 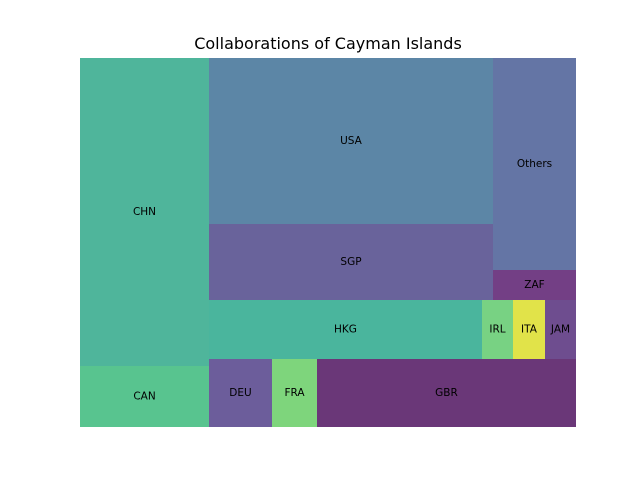 I want to click on treemap-label-hkg: HKG, so click(x=345, y=330).